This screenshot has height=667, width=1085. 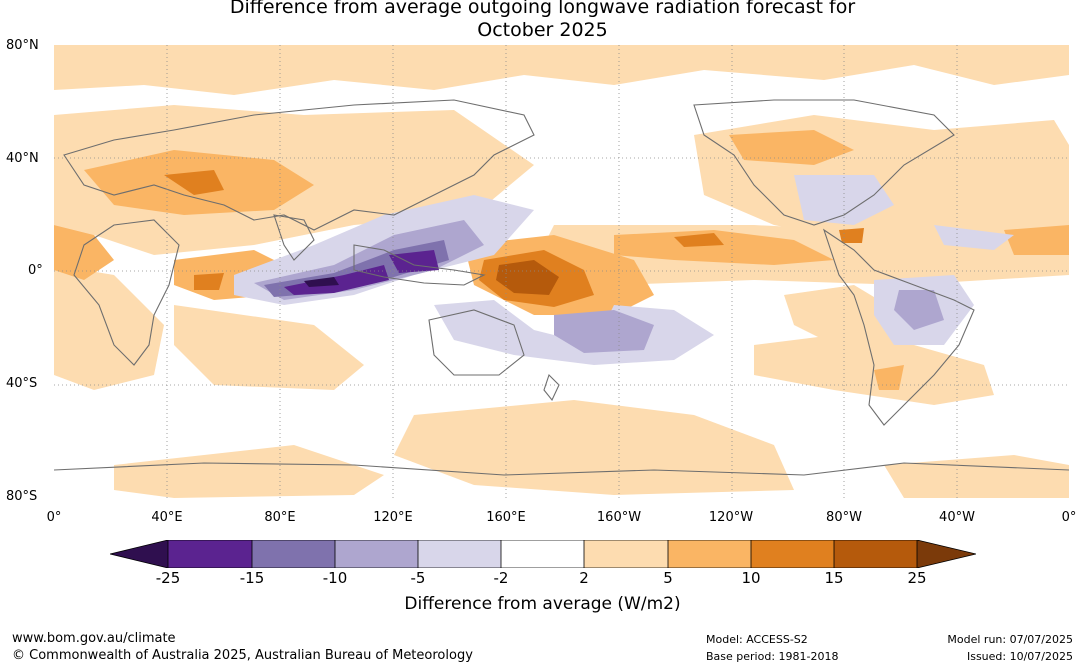 I want to click on footer-model-run: Model run: 07/07/2025, so click(x=1010, y=639).